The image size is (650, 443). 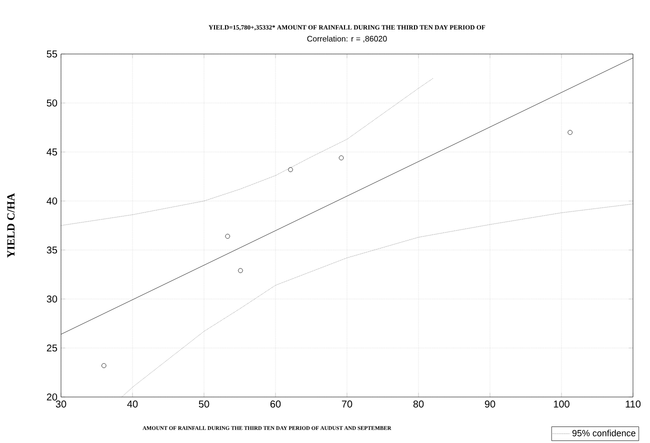 What do you see at coordinates (604, 433) in the screenshot?
I see `legend-label: 95% confidence` at bounding box center [604, 433].